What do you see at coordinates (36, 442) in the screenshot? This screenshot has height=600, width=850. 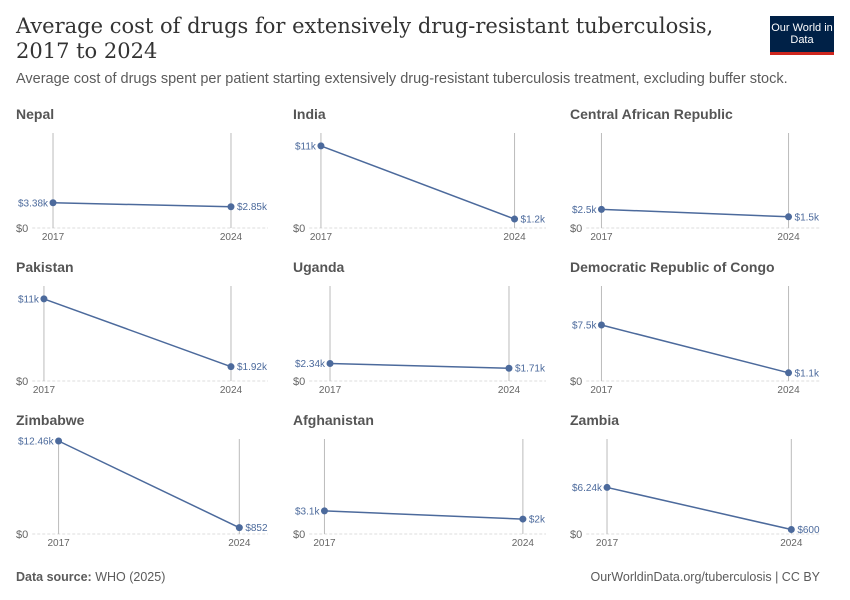 I see `data-label: $12.46k` at bounding box center [36, 442].